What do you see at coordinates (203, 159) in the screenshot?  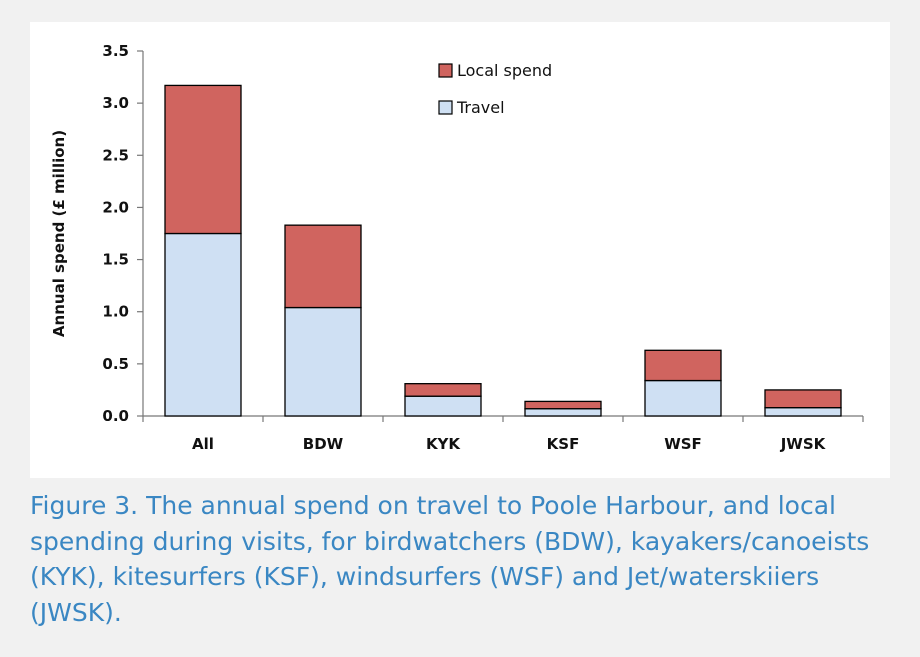 I see `bar-local-spend-all` at bounding box center [203, 159].